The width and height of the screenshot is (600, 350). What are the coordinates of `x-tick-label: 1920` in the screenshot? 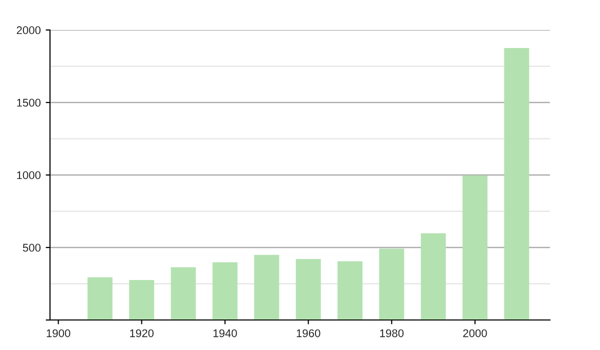 It's located at (142, 333).